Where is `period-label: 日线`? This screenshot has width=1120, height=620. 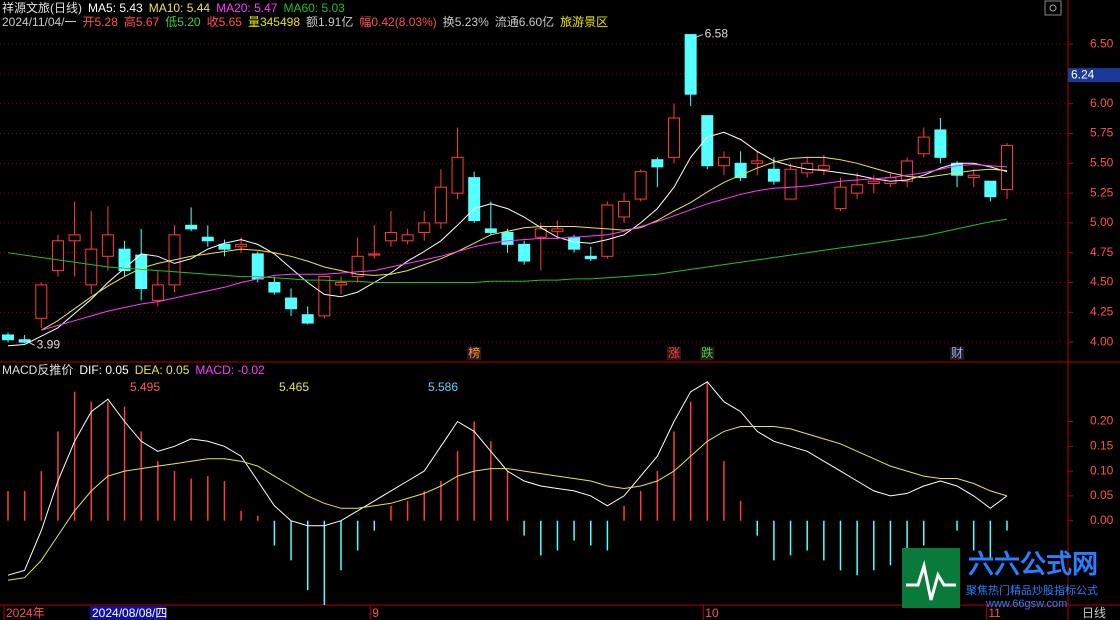 period-label: 日线 is located at coordinates (1094, 613).